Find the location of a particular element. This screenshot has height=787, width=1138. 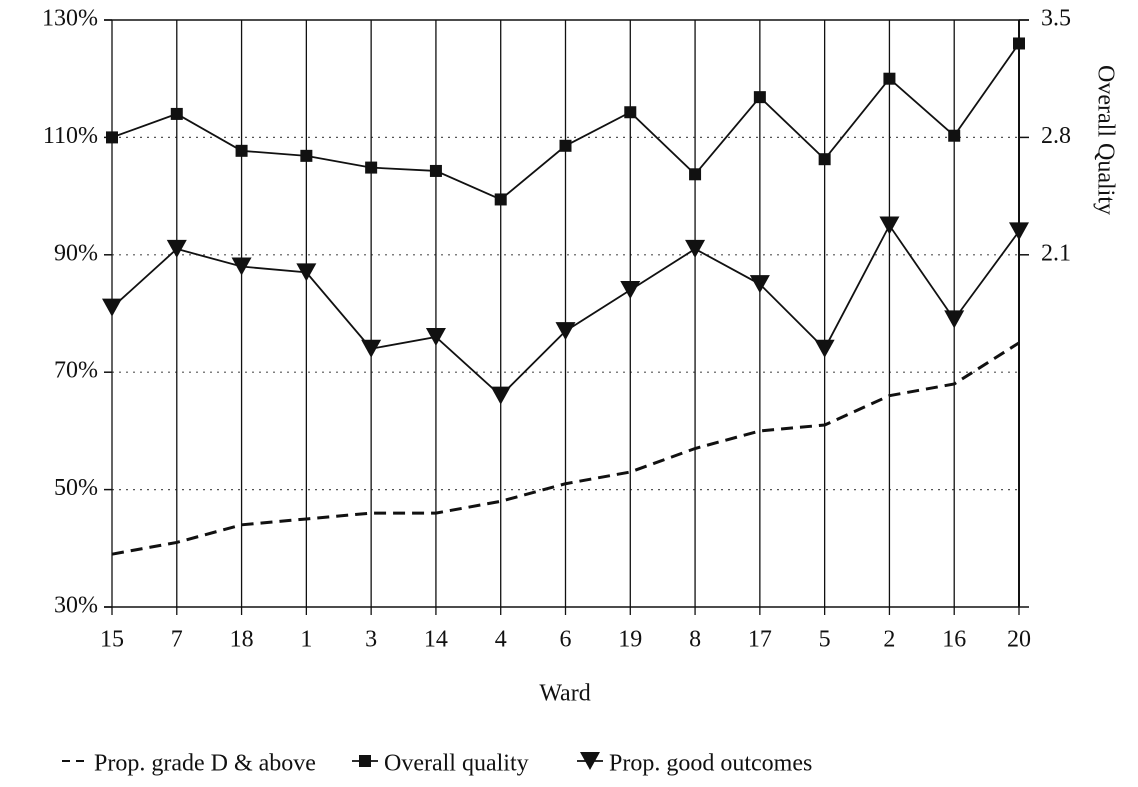

x-tick-label: 19 is located at coordinates (630, 640).